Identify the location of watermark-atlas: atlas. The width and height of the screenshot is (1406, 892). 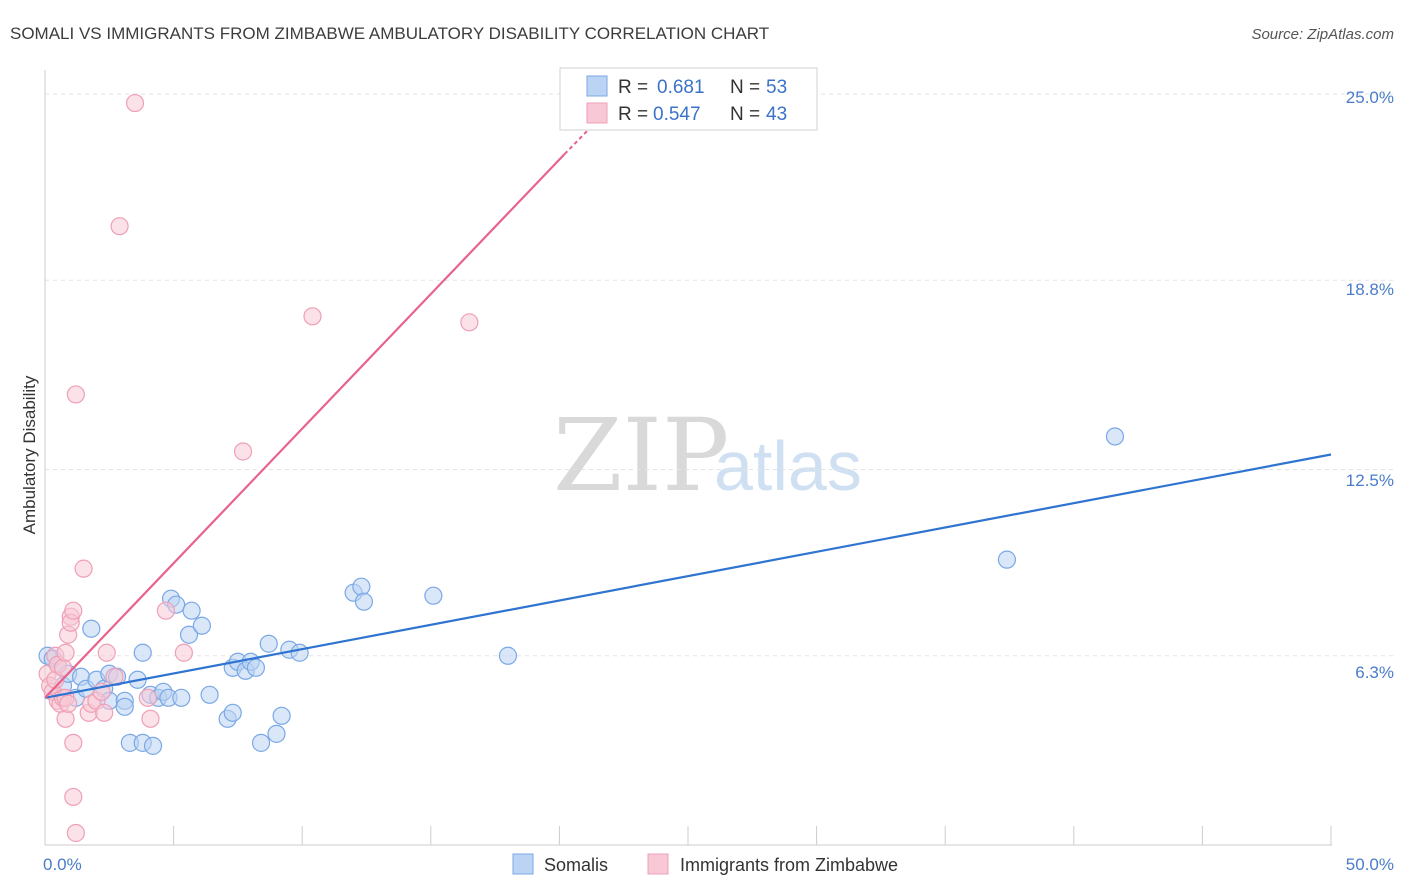
(788, 466).